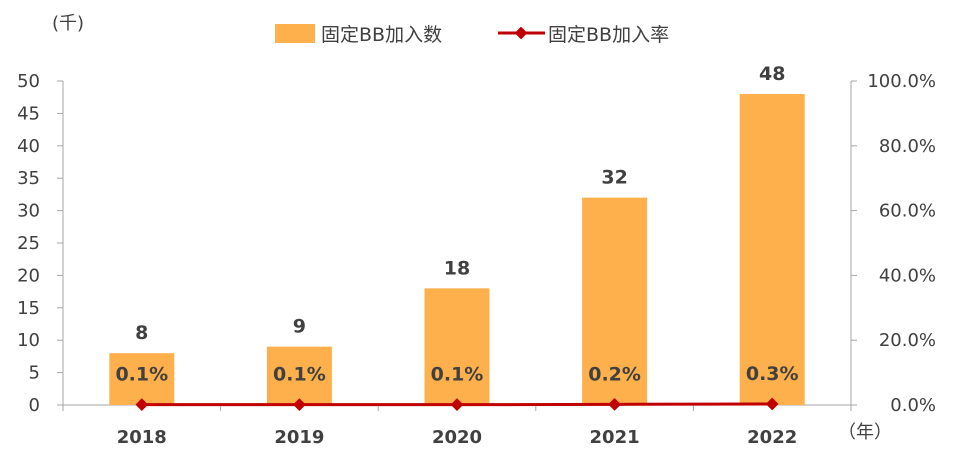 This screenshot has height=465, width=963. I want to click on left-axis-tick-label: 0, so click(34, 405).